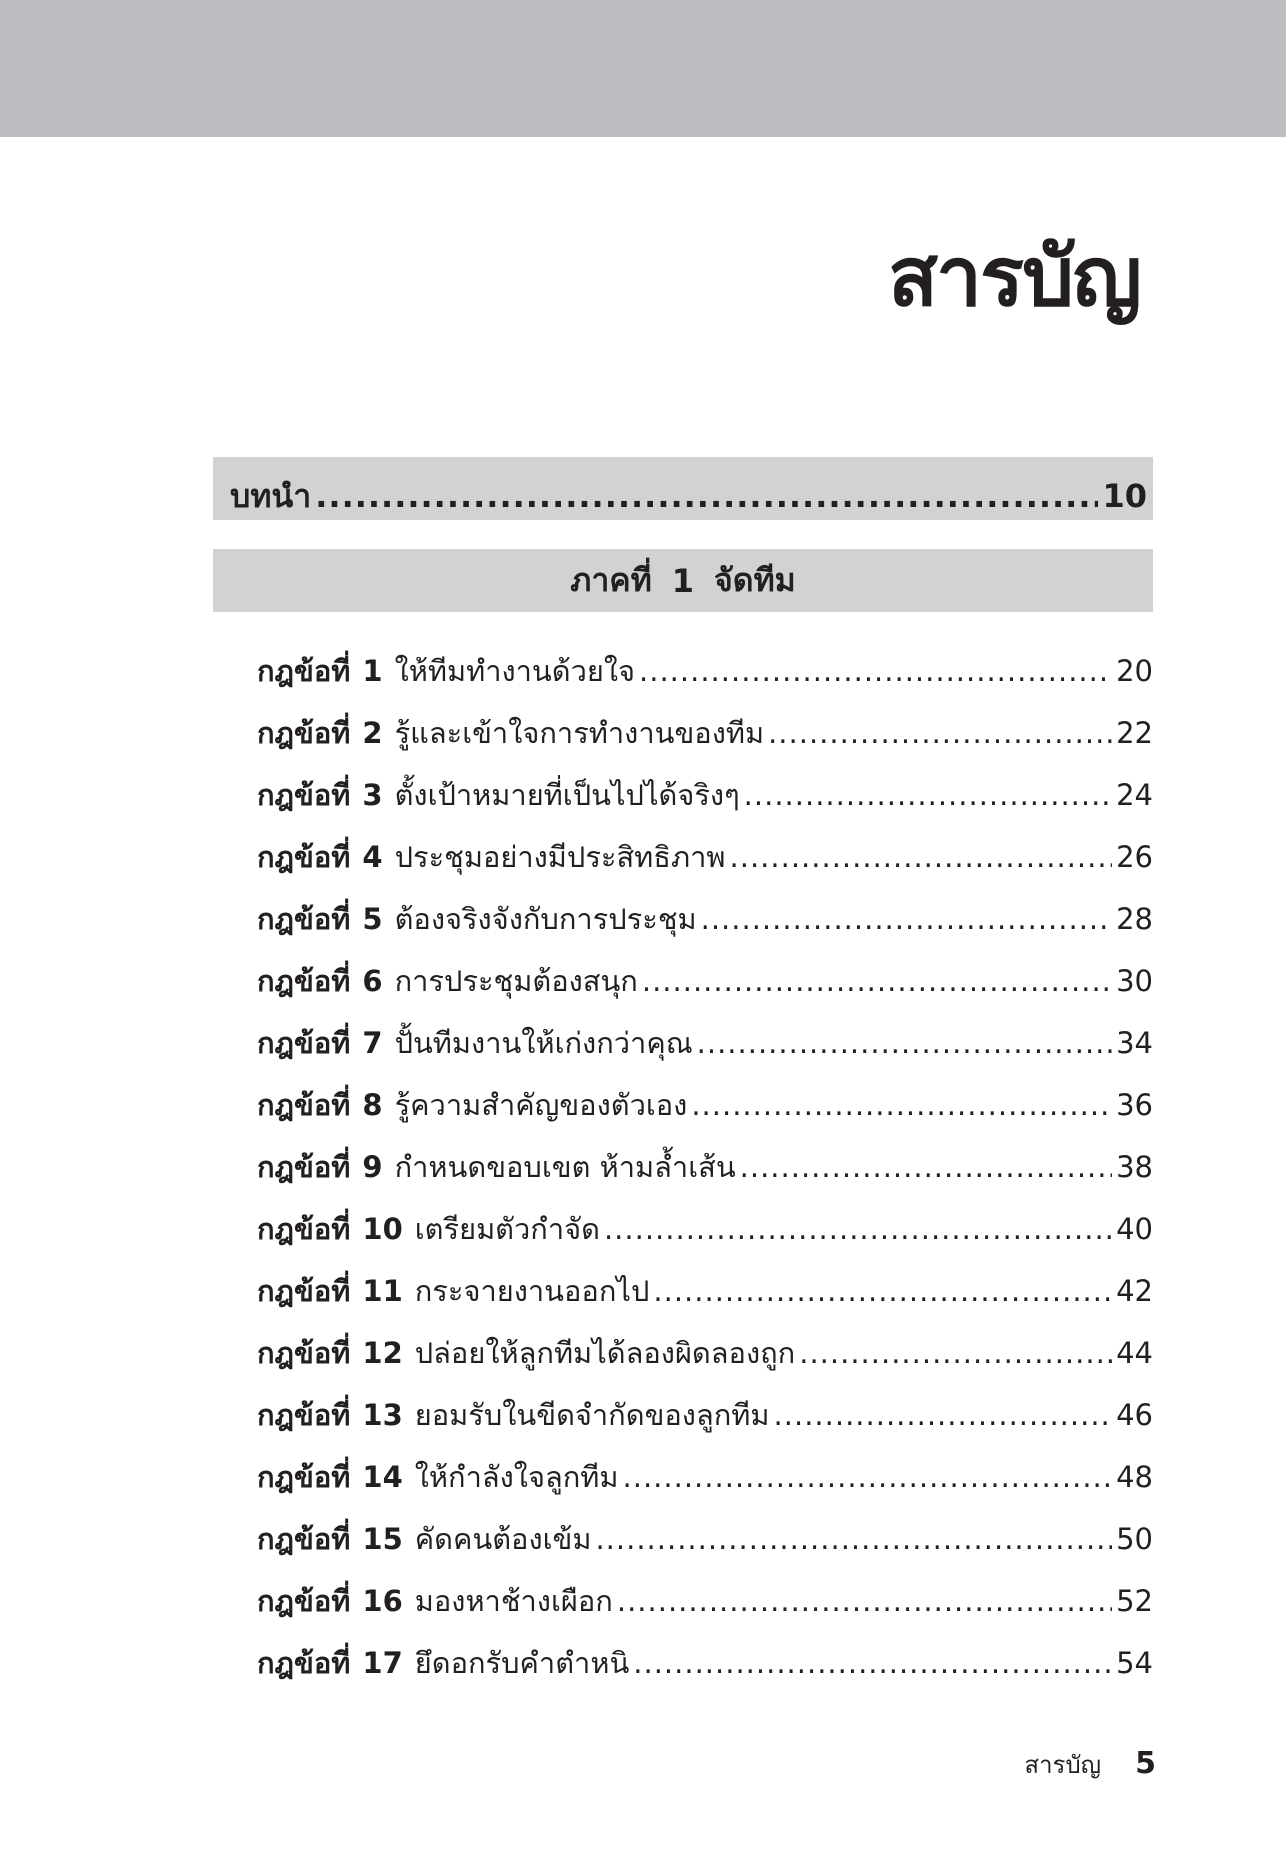  Describe the element at coordinates (372, 919) in the screenshot. I see `rule-number: 5` at that location.